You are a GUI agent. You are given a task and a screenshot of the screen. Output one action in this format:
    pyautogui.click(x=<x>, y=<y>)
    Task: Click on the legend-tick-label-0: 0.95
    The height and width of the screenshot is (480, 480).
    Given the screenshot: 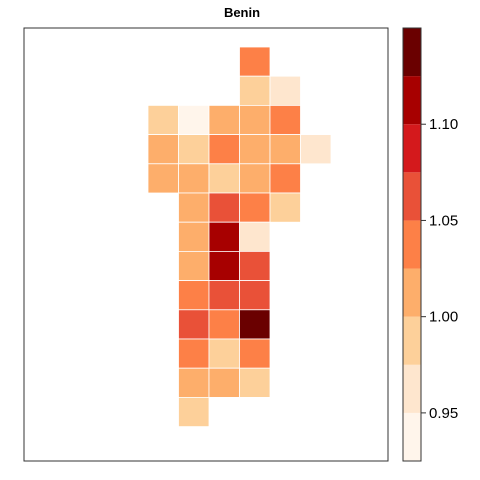 What is the action you would take?
    pyautogui.click(x=443, y=413)
    